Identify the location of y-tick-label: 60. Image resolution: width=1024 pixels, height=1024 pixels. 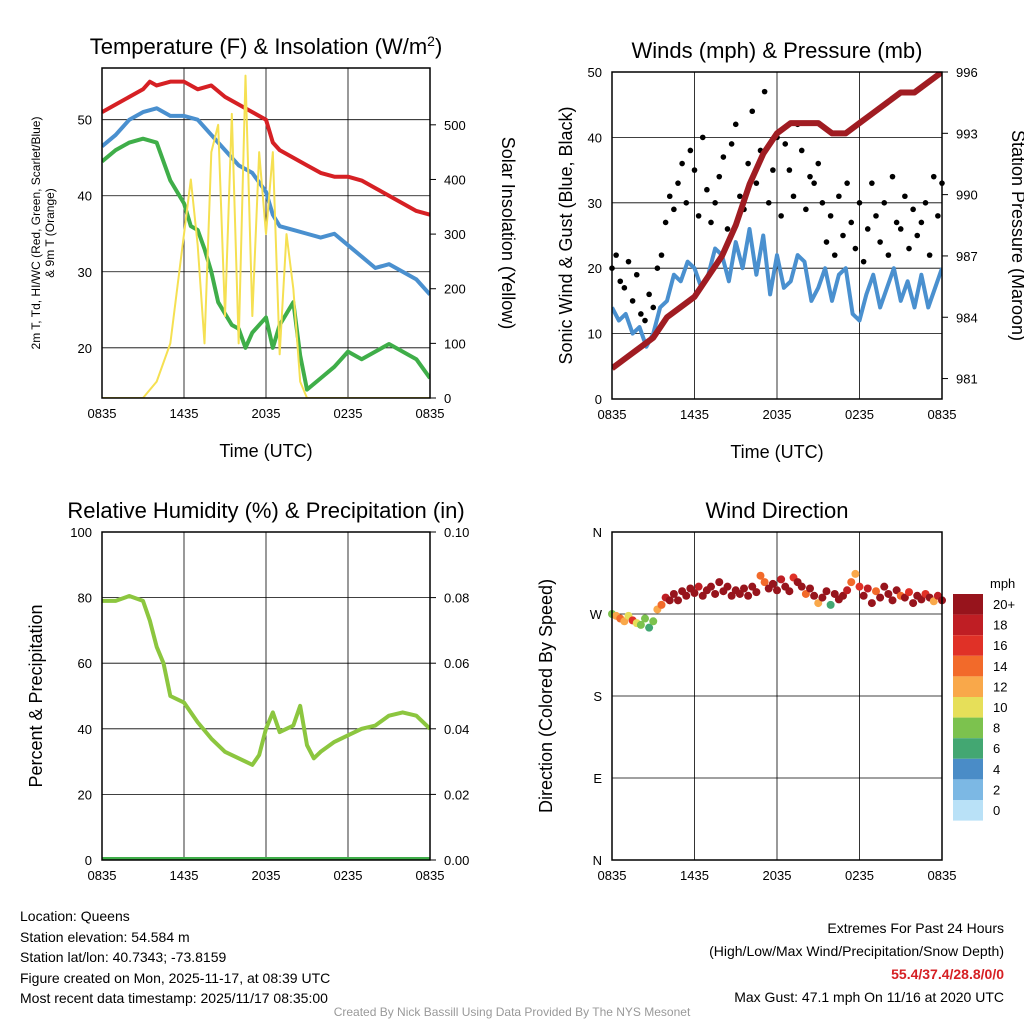
(85, 663).